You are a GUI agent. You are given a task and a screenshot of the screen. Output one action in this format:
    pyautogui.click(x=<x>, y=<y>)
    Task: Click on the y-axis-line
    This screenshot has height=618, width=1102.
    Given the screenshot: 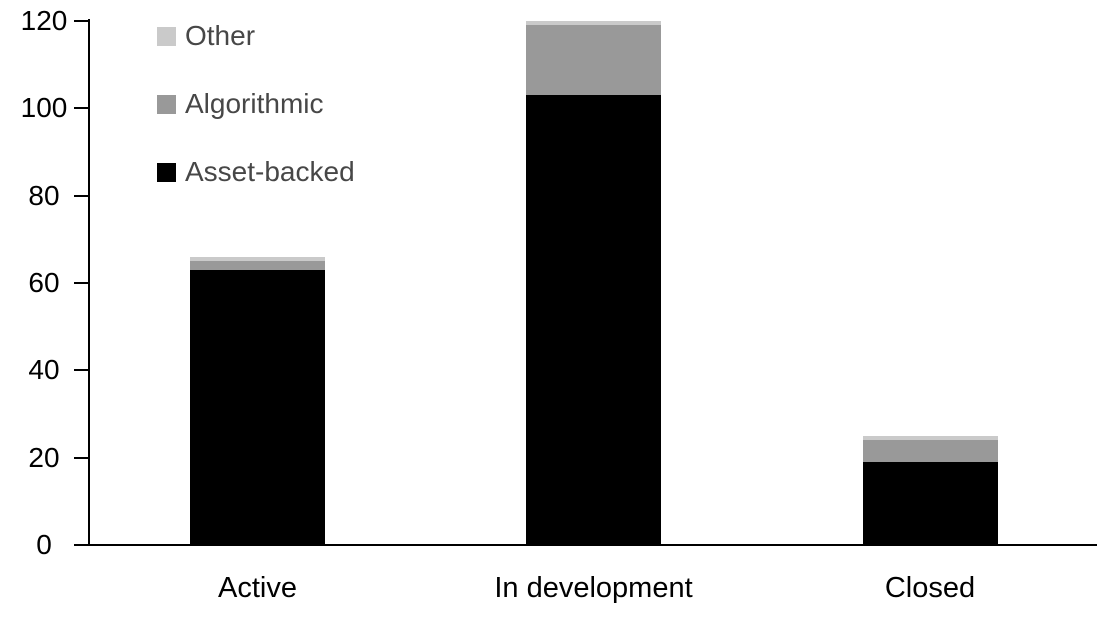 What is the action you would take?
    pyautogui.click(x=89, y=282)
    